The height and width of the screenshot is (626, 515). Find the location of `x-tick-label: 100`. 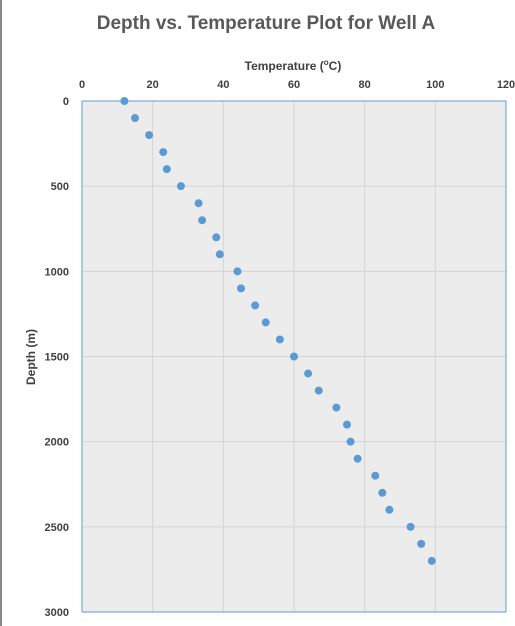

x-tick-label: 100 is located at coordinates (435, 85).